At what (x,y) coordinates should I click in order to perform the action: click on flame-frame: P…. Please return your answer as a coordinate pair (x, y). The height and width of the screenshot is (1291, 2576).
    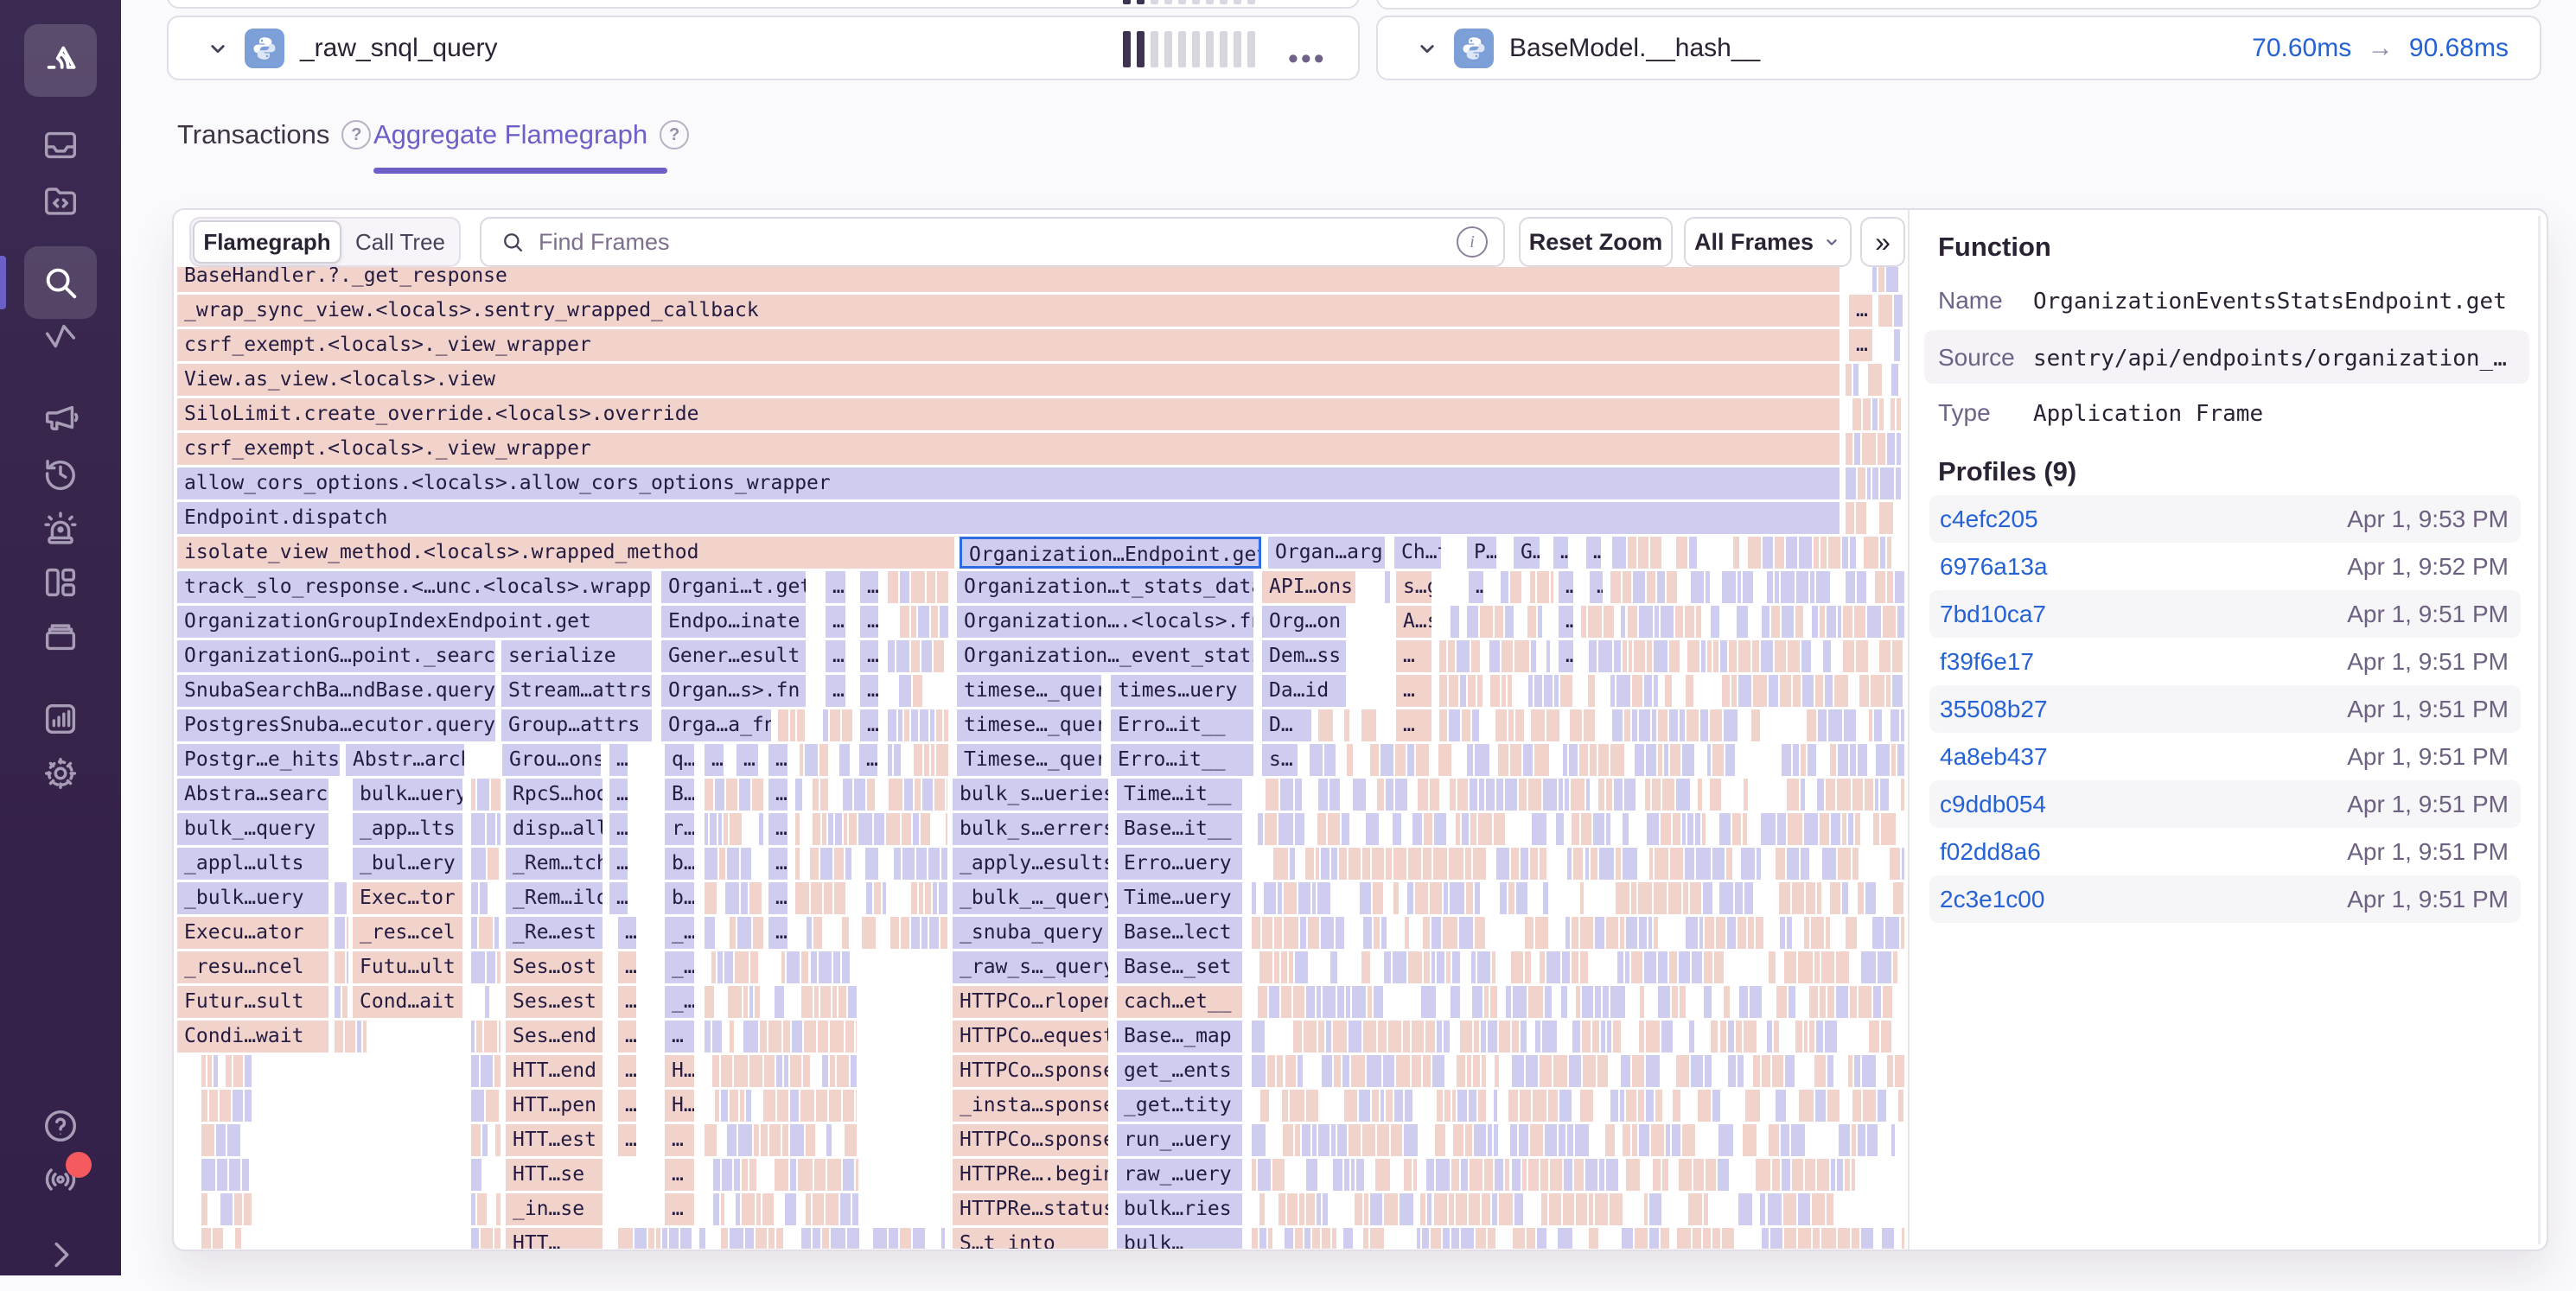
    Looking at the image, I should click on (1481, 553).